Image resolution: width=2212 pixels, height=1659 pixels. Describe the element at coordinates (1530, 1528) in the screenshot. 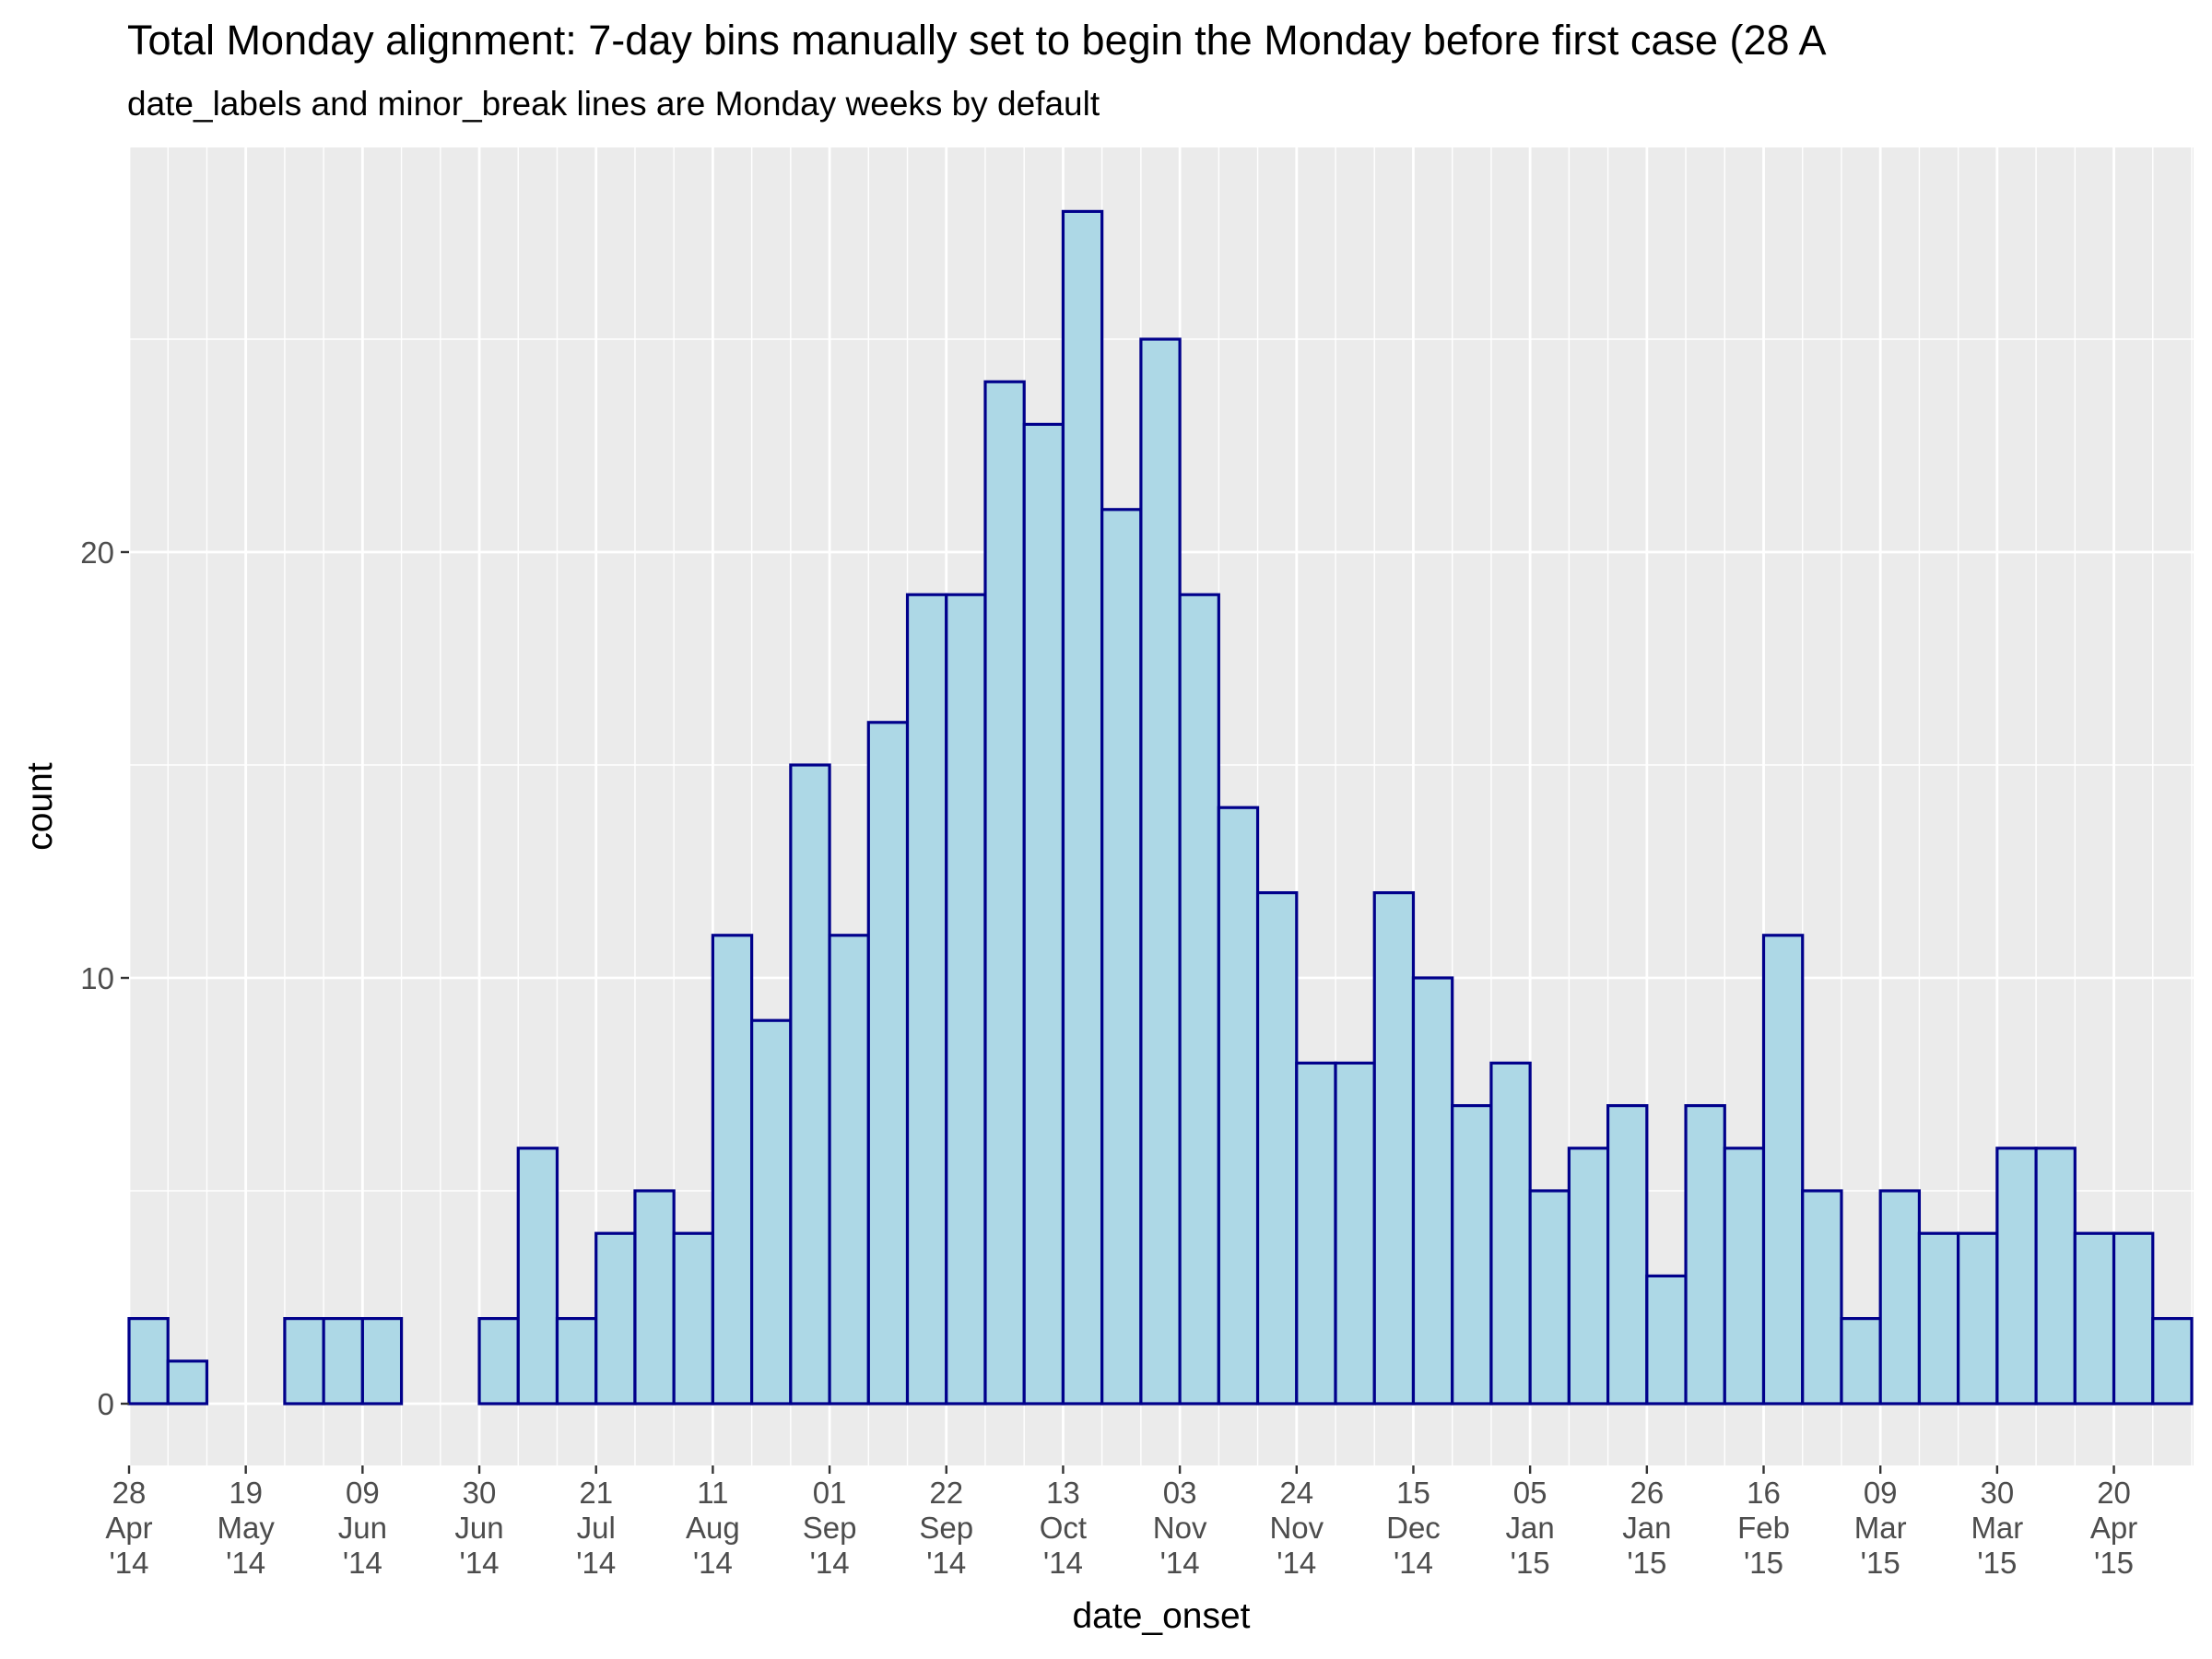

I see `x-tick-label: 05 Jan '15` at that location.